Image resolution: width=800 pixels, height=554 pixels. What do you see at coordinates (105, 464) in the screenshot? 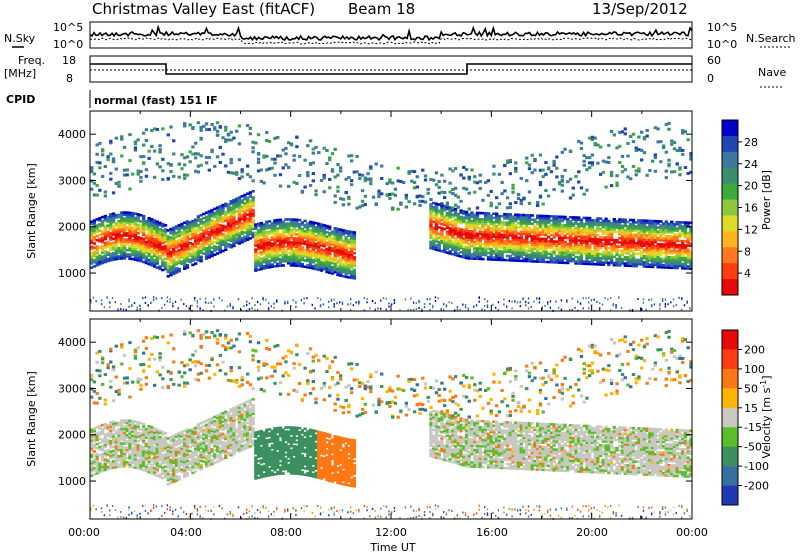
I see `velocity-cell` at bounding box center [105, 464].